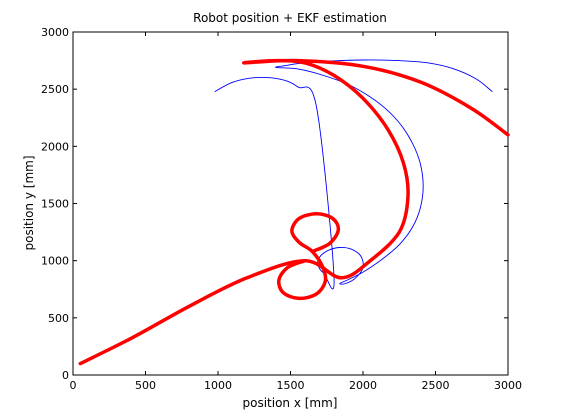  I want to click on y-tick-label: 1500, so click(55, 204).